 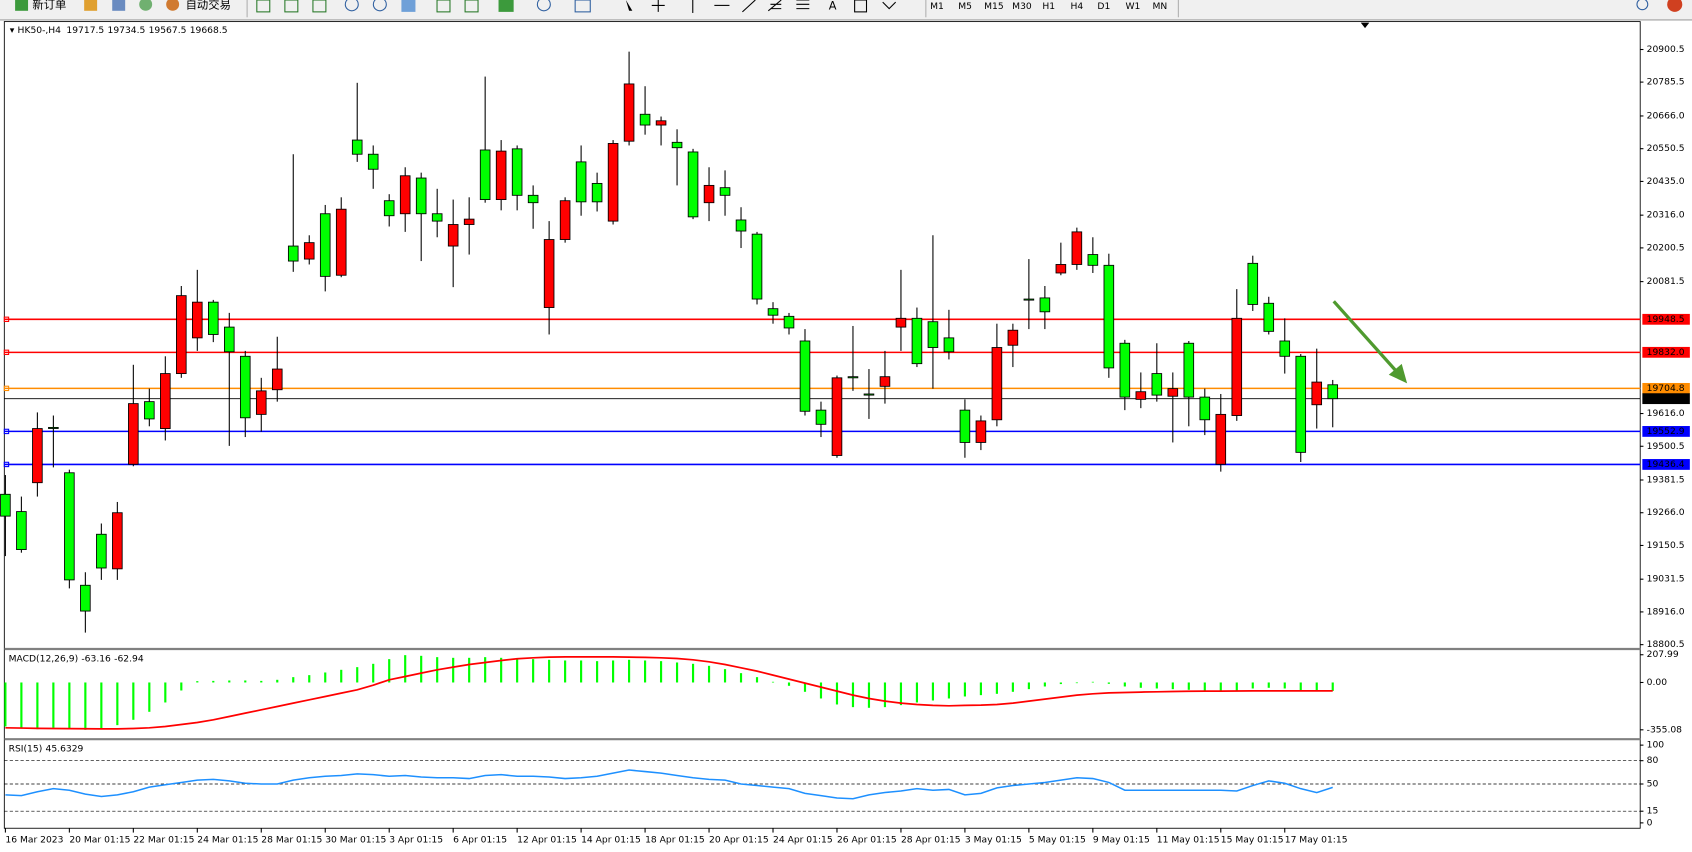 I want to click on y-tick-label: 19616.0, so click(x=1666, y=413).